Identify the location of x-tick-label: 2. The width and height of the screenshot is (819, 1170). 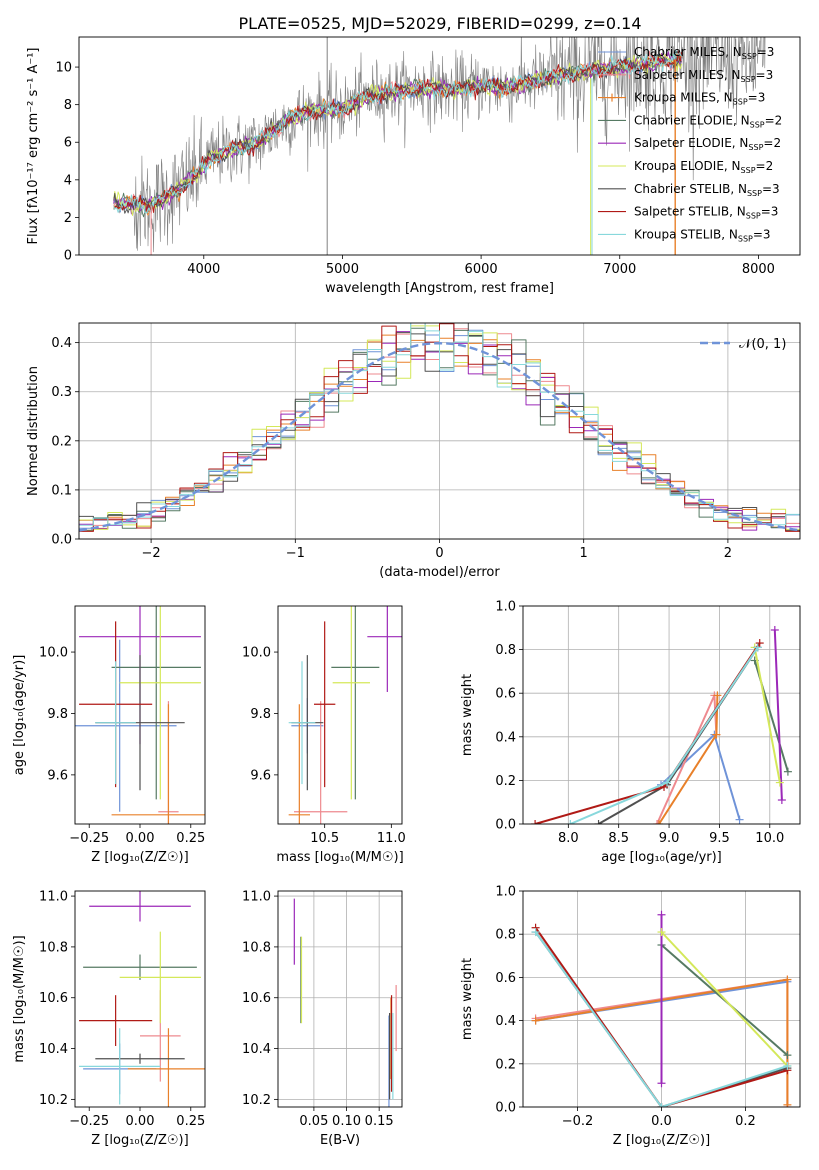
(728, 553).